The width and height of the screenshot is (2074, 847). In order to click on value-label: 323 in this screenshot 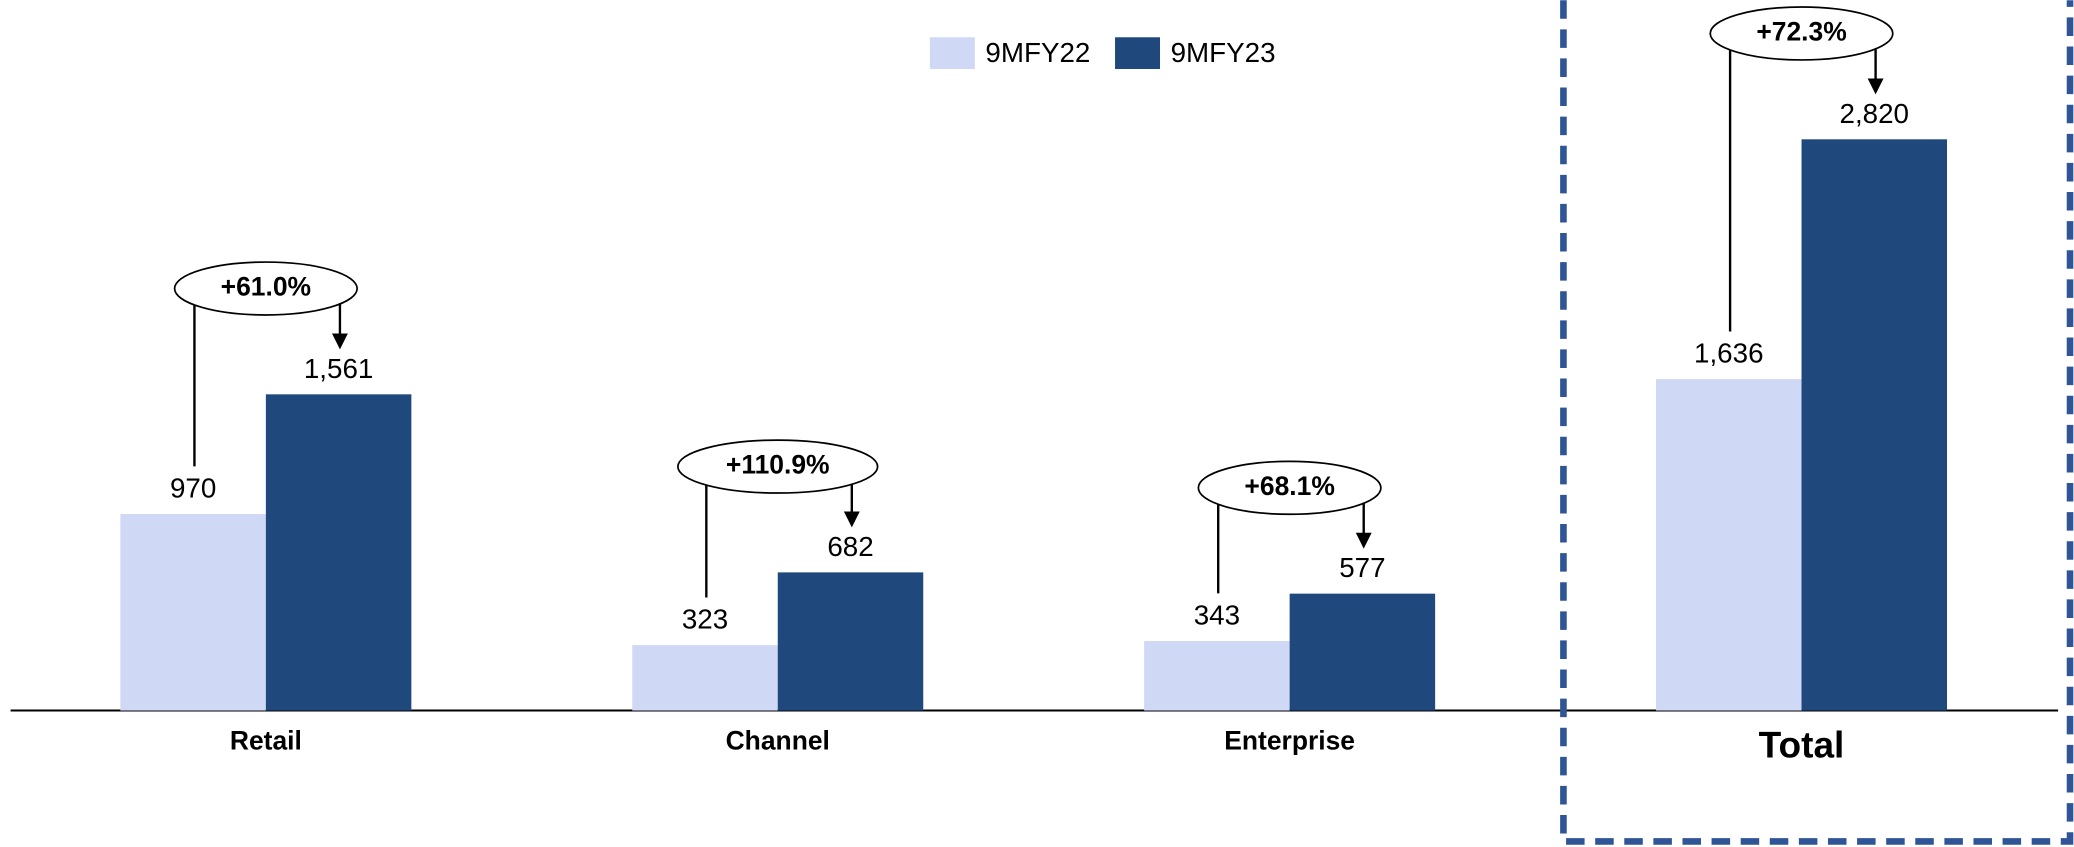, I will do `click(705, 619)`.